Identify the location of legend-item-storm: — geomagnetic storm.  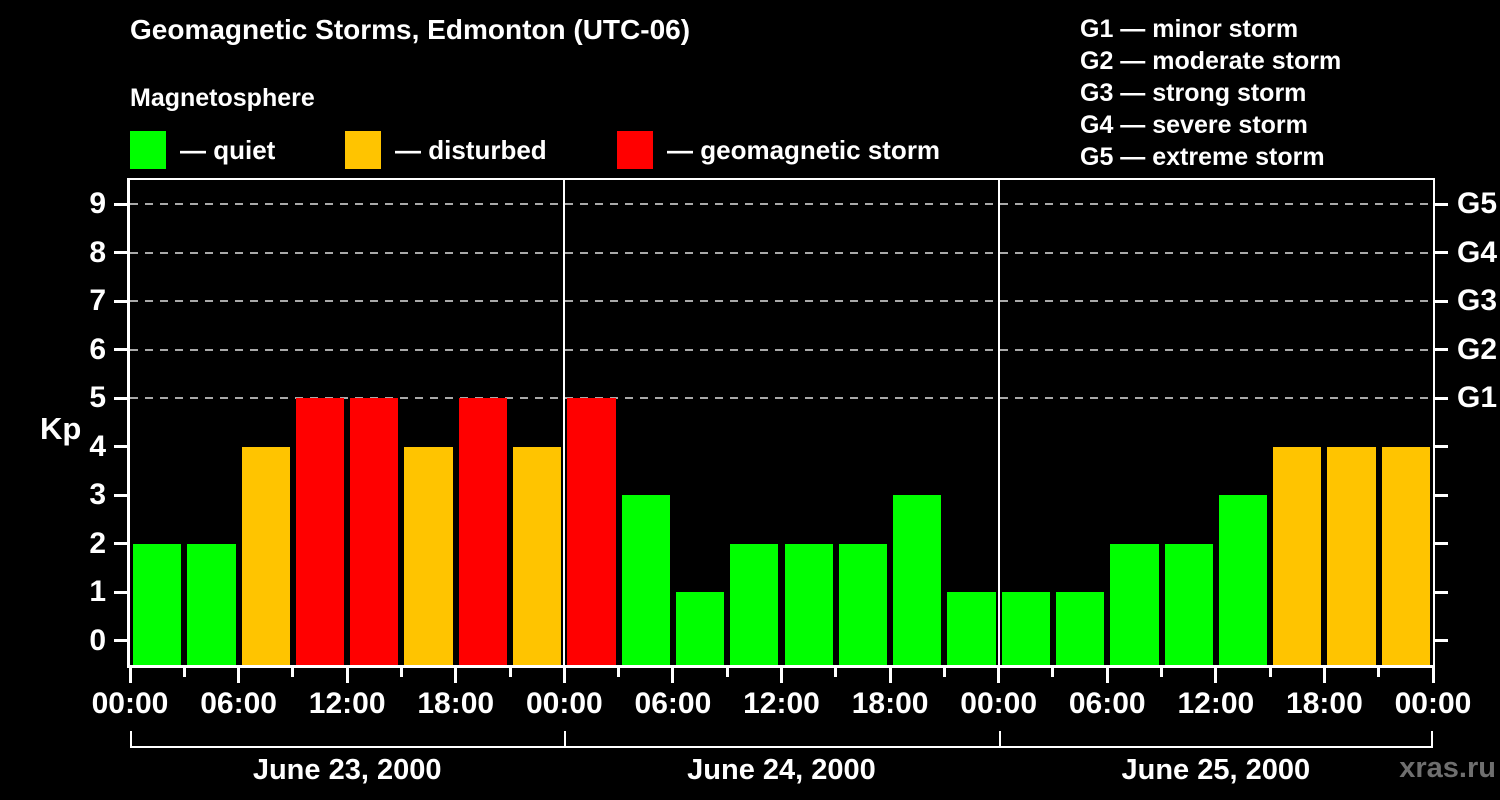
(778, 150).